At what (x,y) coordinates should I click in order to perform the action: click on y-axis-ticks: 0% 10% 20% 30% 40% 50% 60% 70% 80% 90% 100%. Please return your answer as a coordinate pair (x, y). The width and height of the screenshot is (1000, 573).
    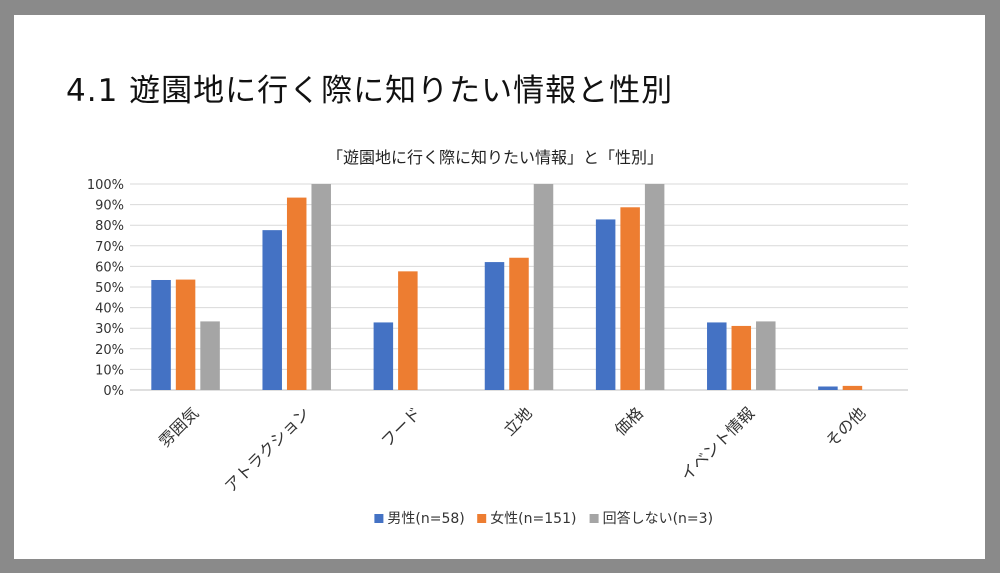
    Looking at the image, I should click on (105, 288).